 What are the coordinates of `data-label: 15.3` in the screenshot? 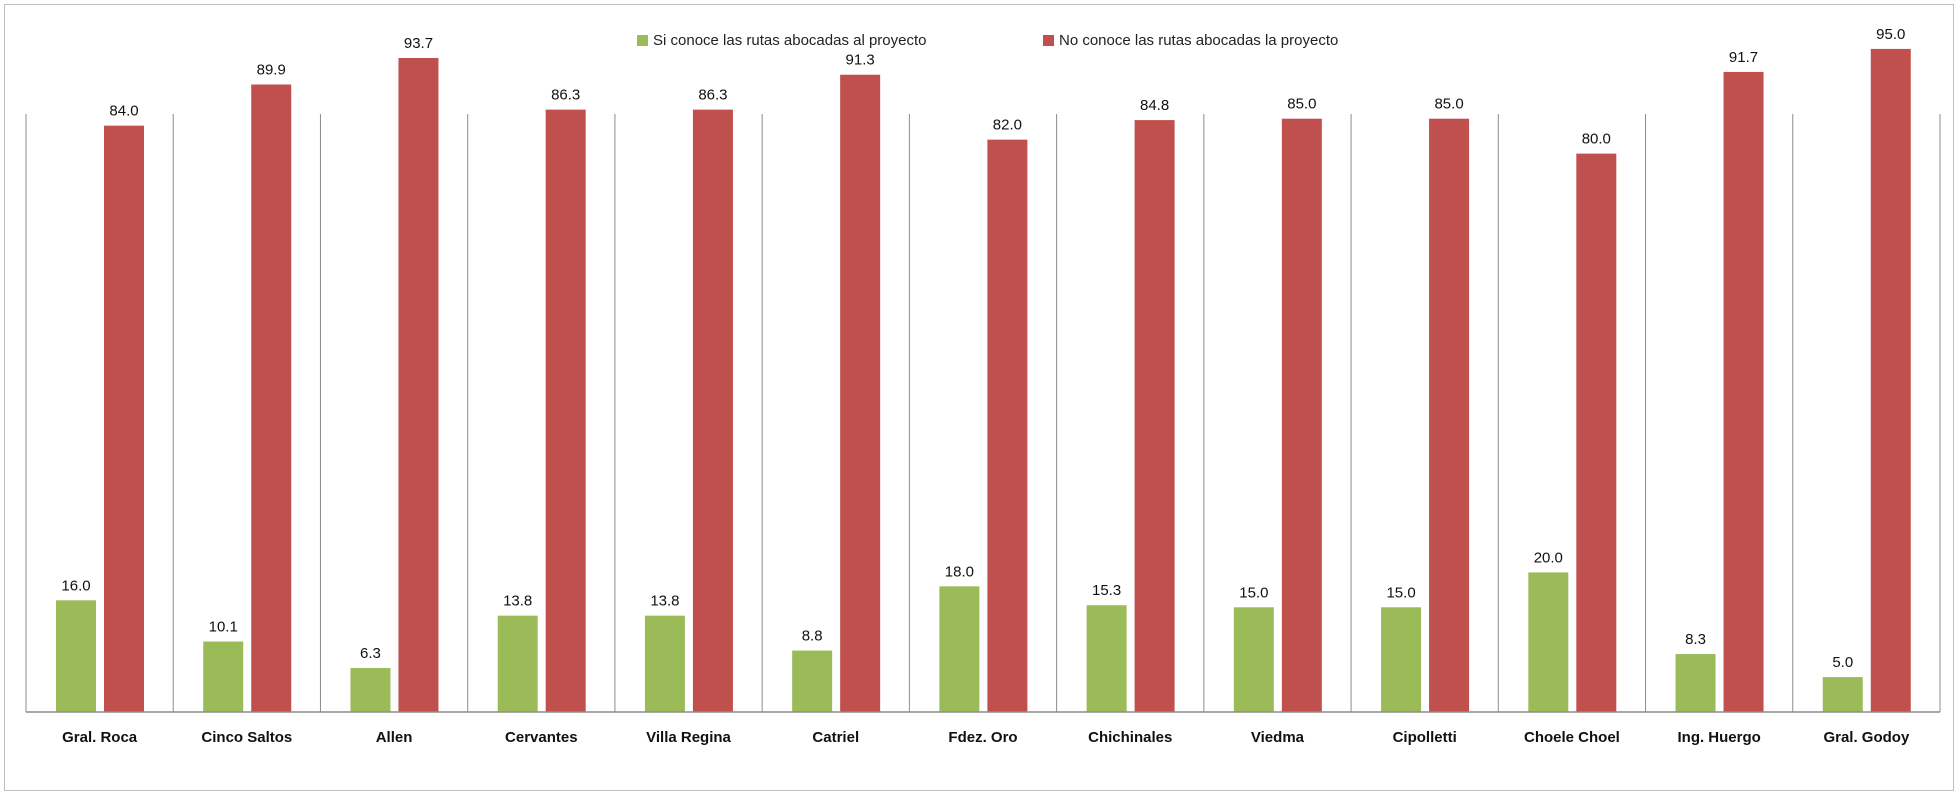 It's located at (1106, 590).